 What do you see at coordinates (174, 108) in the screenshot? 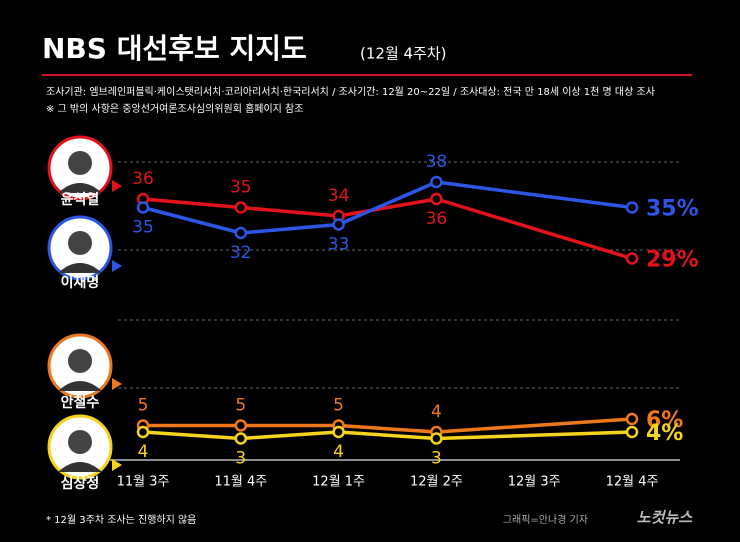
I see `note: ※ 그 밖의 사항은 중앙선거여론조사심의위원회 홈페이지 참조` at bounding box center [174, 108].